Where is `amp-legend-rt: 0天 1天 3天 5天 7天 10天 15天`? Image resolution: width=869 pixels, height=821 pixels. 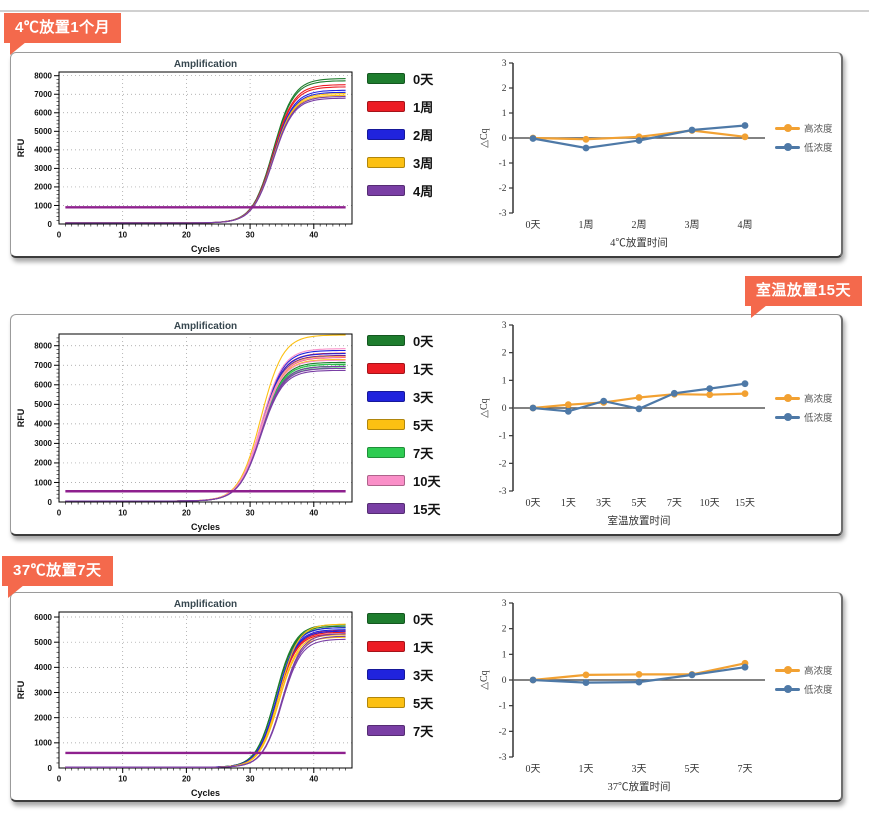
amp-legend-rt: 0天 1天 3天 5天 7天 10天 15天 is located at coordinates (419, 416).